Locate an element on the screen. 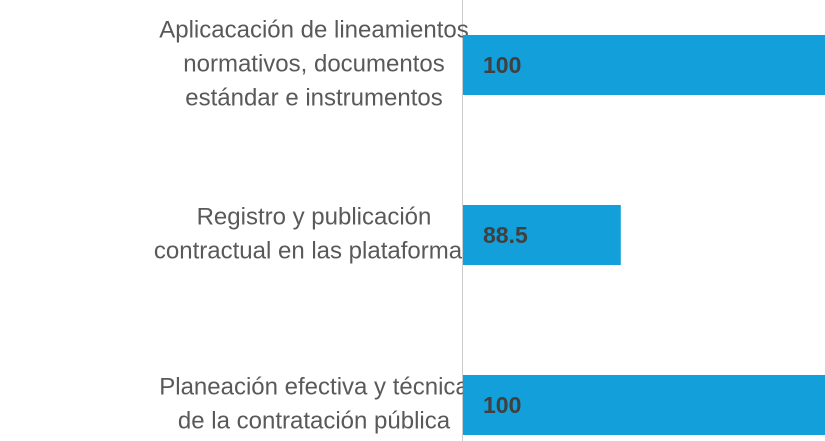 The width and height of the screenshot is (825, 441). value-label: 88.5 is located at coordinates (505, 235).